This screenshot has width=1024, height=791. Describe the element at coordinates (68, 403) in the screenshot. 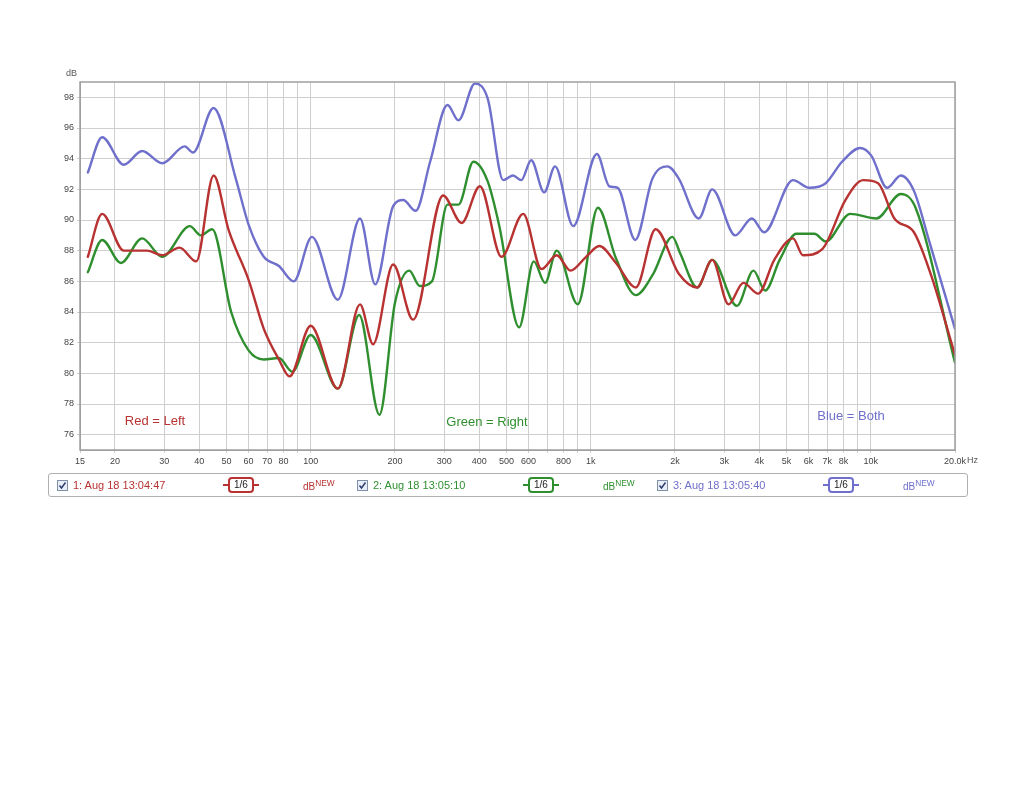

I see `y-tick-label: 78` at that location.